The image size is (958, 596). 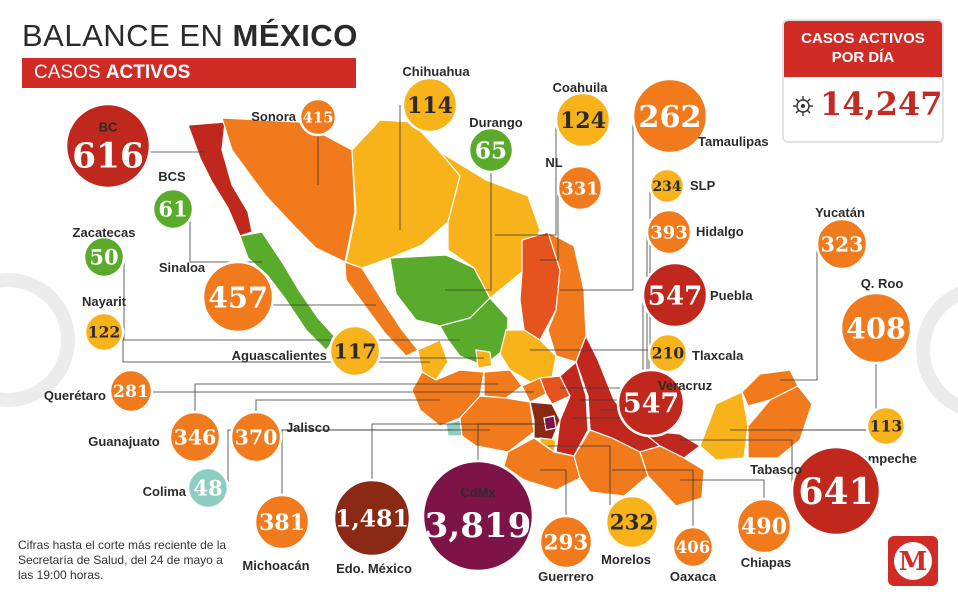 I want to click on state-label-guanajuato: Guanajuato, so click(x=124, y=441).